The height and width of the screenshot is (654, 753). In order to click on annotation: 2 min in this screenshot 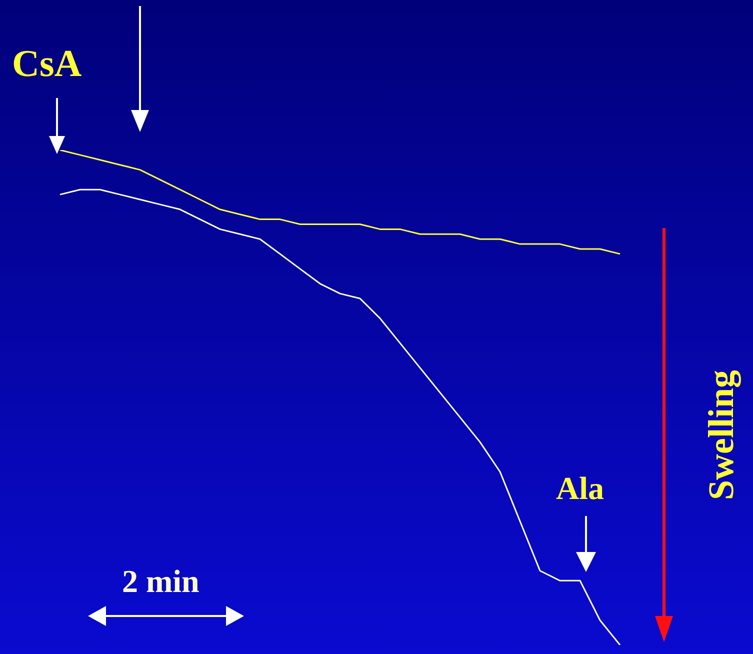, I will do `click(161, 581)`.